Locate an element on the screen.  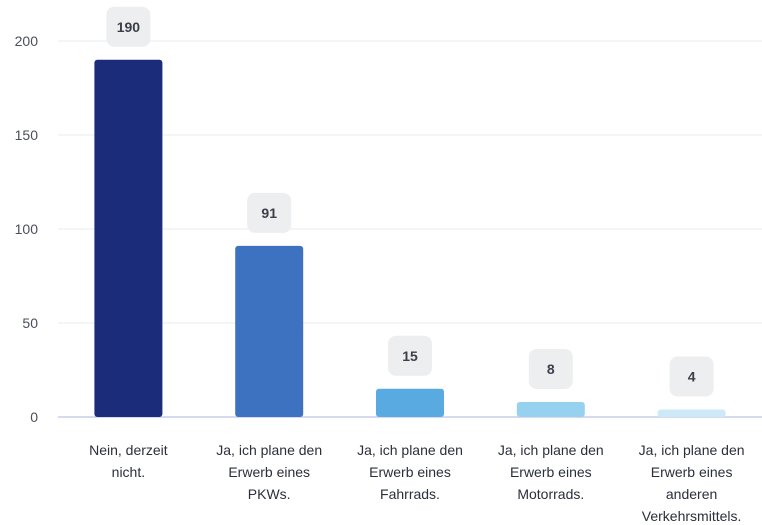
y-tick-label: 150 is located at coordinates (27, 135).